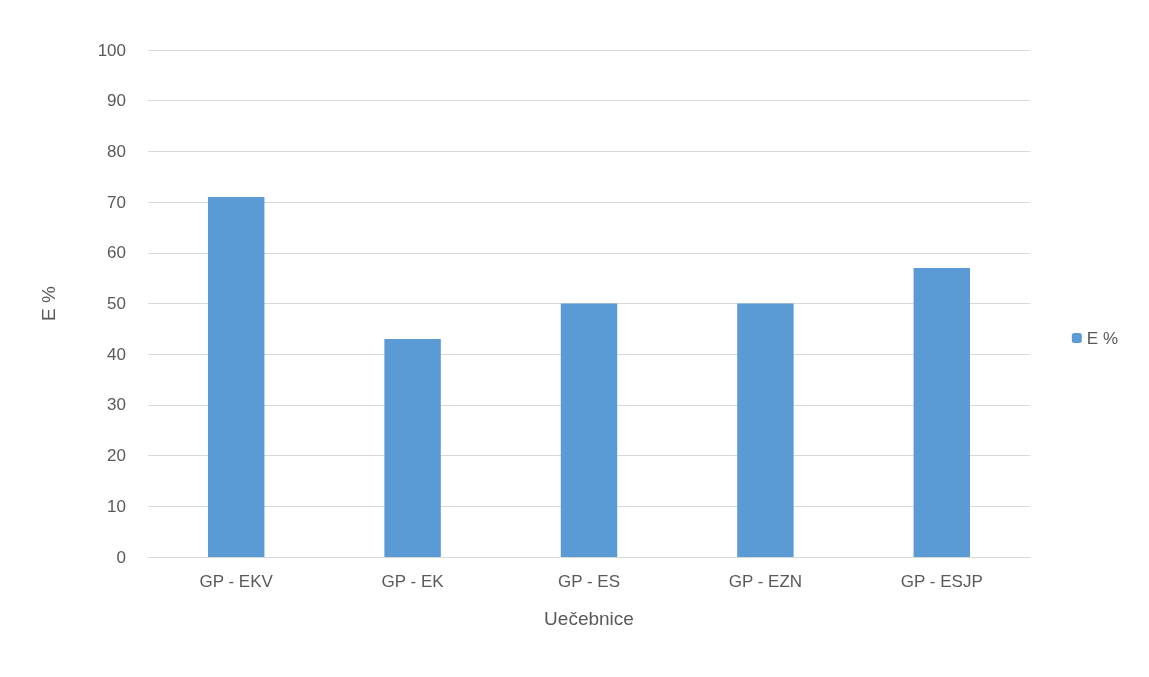 This screenshot has width=1149, height=677. I want to click on y-tick-label: 50, so click(116, 303).